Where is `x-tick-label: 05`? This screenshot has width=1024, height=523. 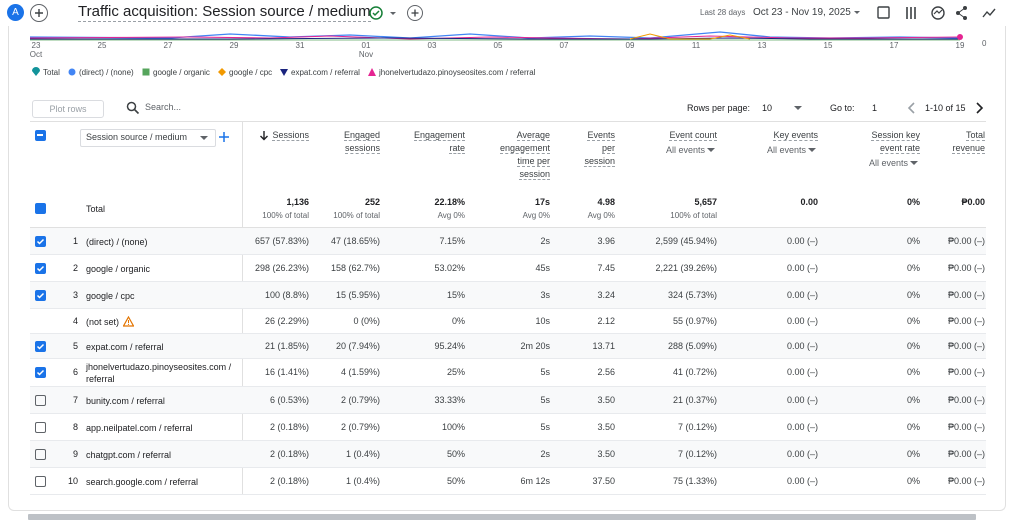
x-tick-label: 05 is located at coordinates (498, 45).